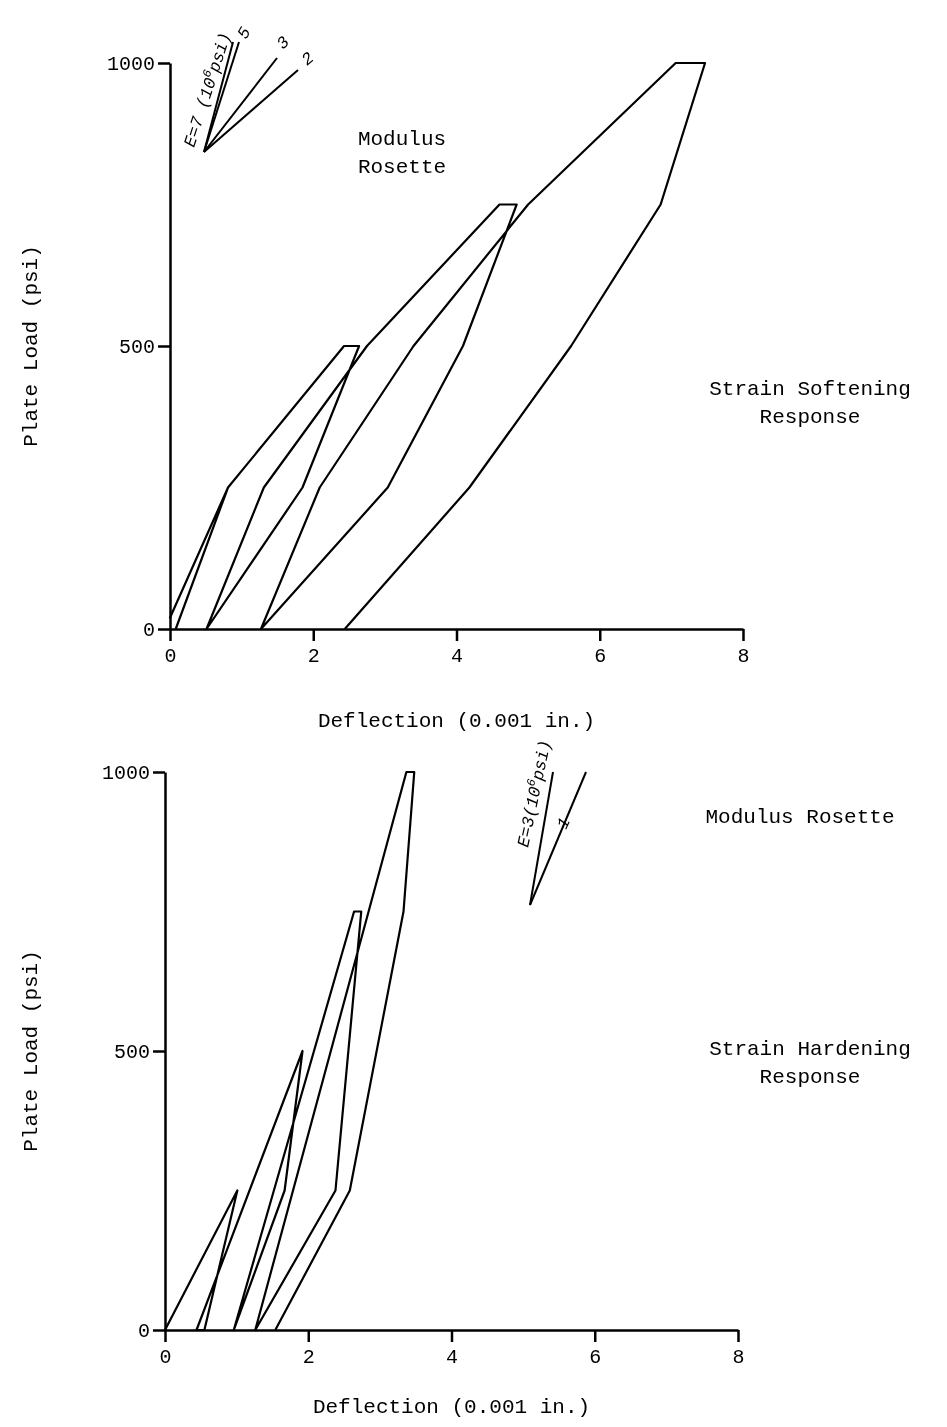 The height and width of the screenshot is (1427, 947). I want to click on text: 5, so click(244, 33).